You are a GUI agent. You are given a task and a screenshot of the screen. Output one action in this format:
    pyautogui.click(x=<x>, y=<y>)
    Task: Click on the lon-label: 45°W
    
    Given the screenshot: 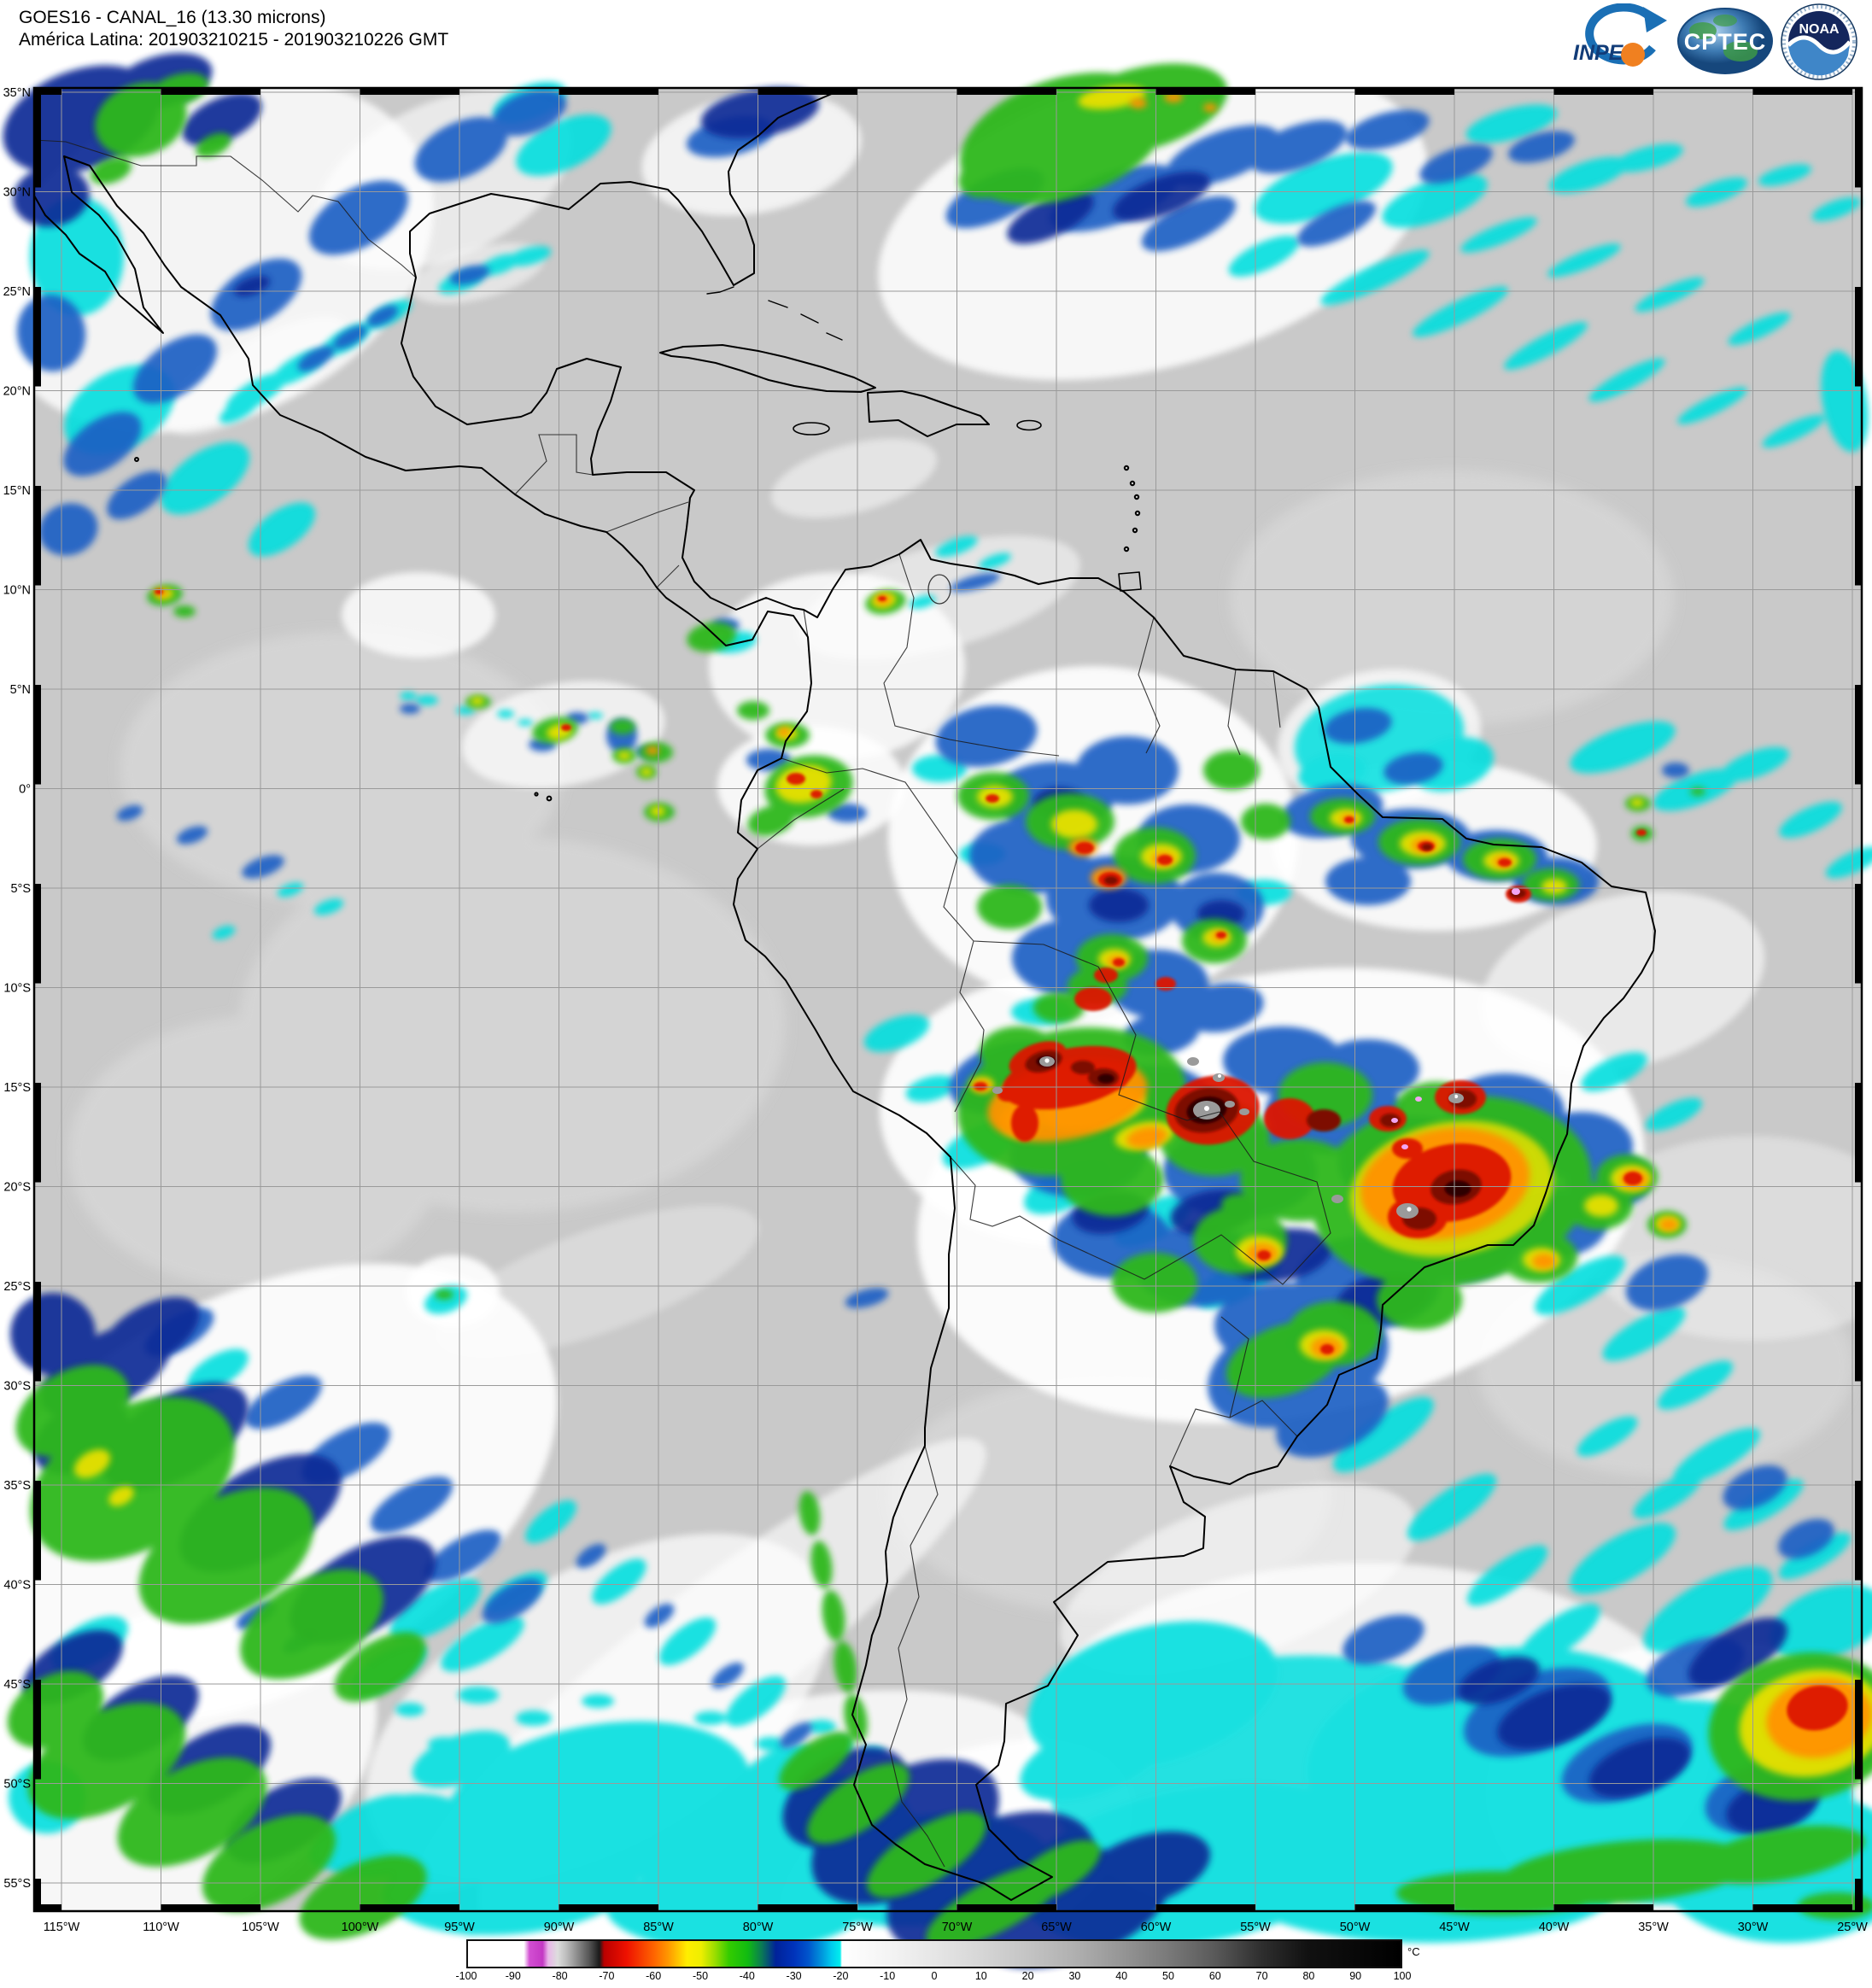 What is the action you would take?
    pyautogui.click(x=1454, y=1927)
    